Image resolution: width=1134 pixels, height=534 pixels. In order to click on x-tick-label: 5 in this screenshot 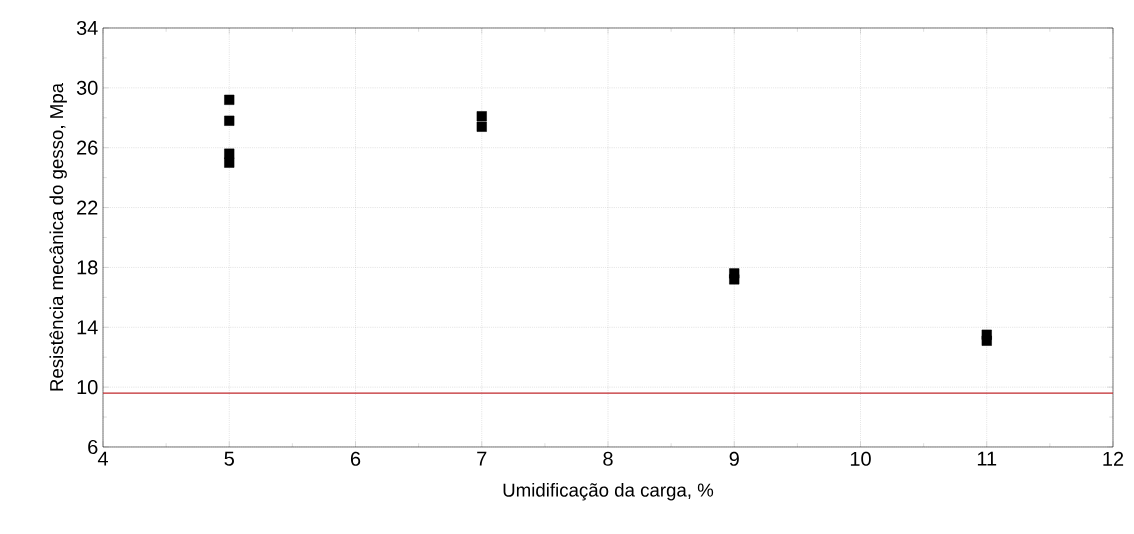, I will do `click(229, 458)`.